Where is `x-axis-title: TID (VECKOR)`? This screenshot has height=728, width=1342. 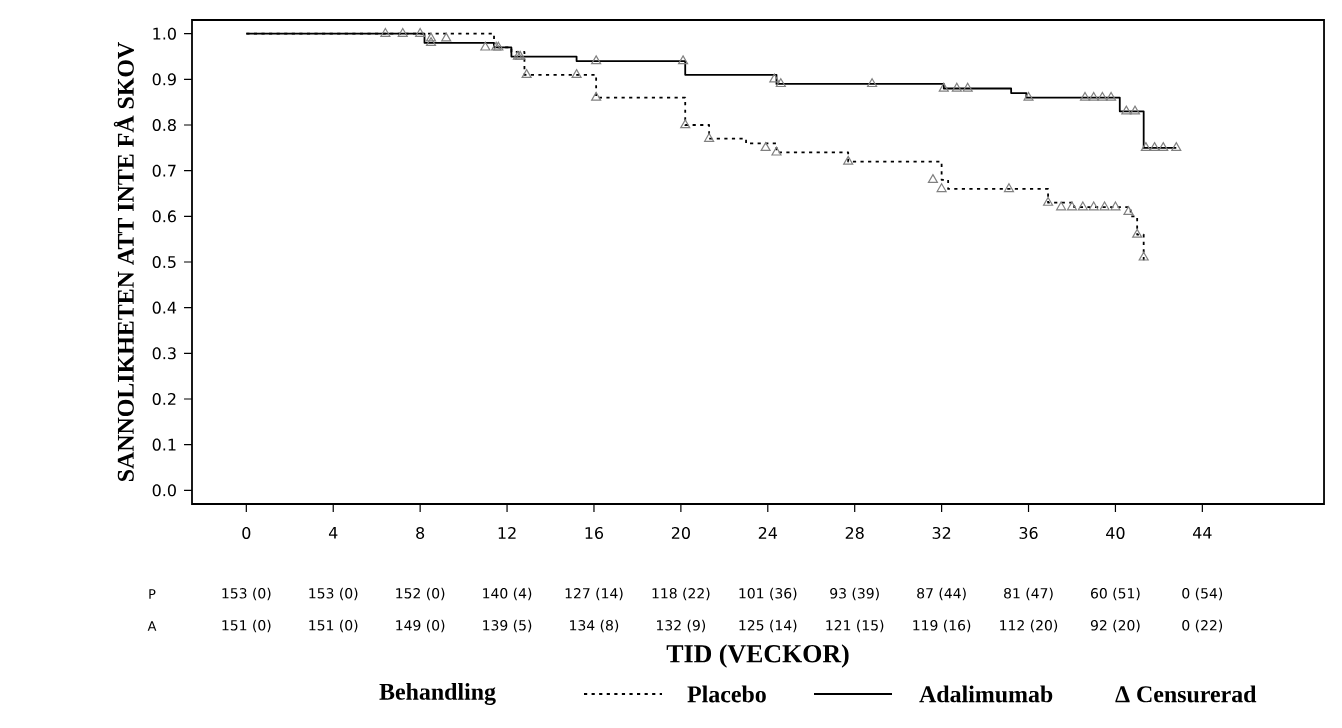
x-axis-title: TID (VECKOR) is located at coordinates (757, 656).